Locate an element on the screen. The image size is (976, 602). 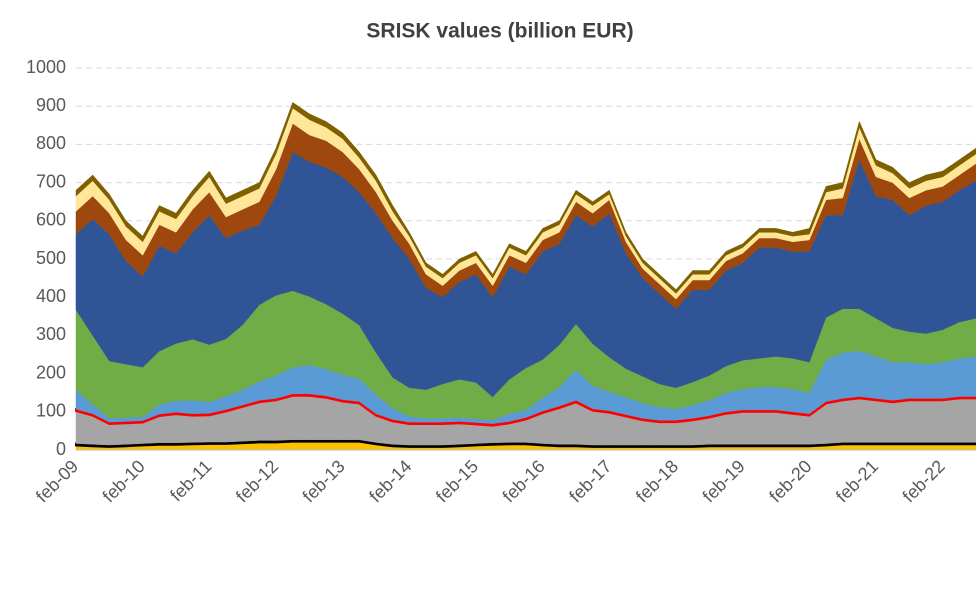
x-tick-label: feb-19 is located at coordinates (724, 481).